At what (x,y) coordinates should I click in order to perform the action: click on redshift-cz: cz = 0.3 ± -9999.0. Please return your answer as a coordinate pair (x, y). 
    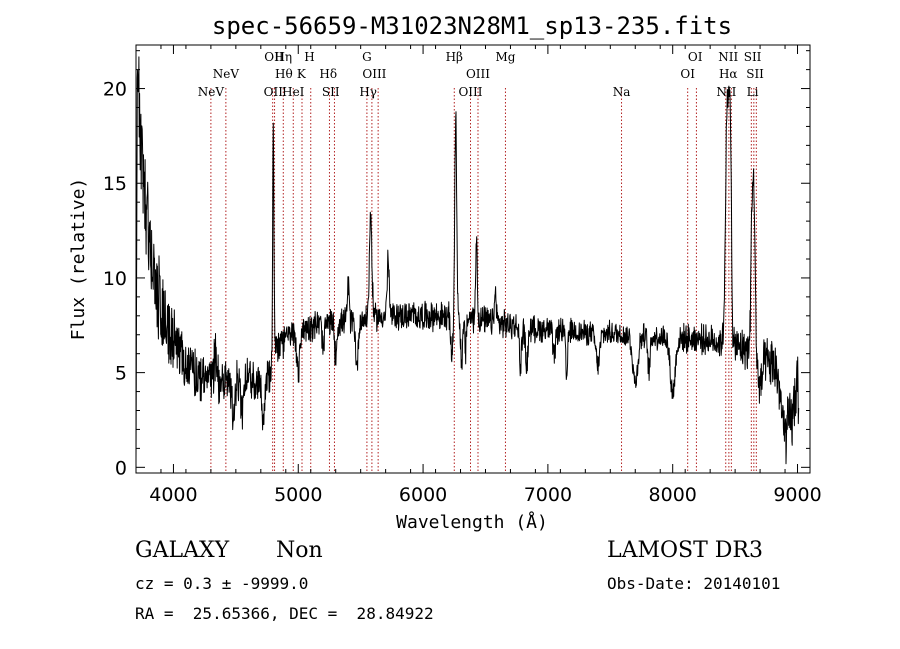
    Looking at the image, I should click on (222, 583).